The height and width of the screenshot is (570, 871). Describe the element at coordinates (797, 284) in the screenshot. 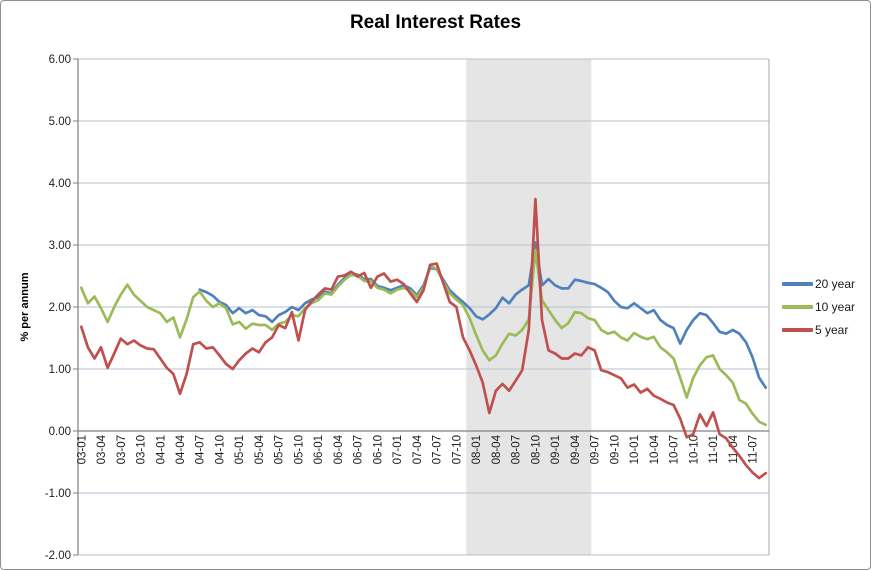

I see `legend-line-20-year` at that location.